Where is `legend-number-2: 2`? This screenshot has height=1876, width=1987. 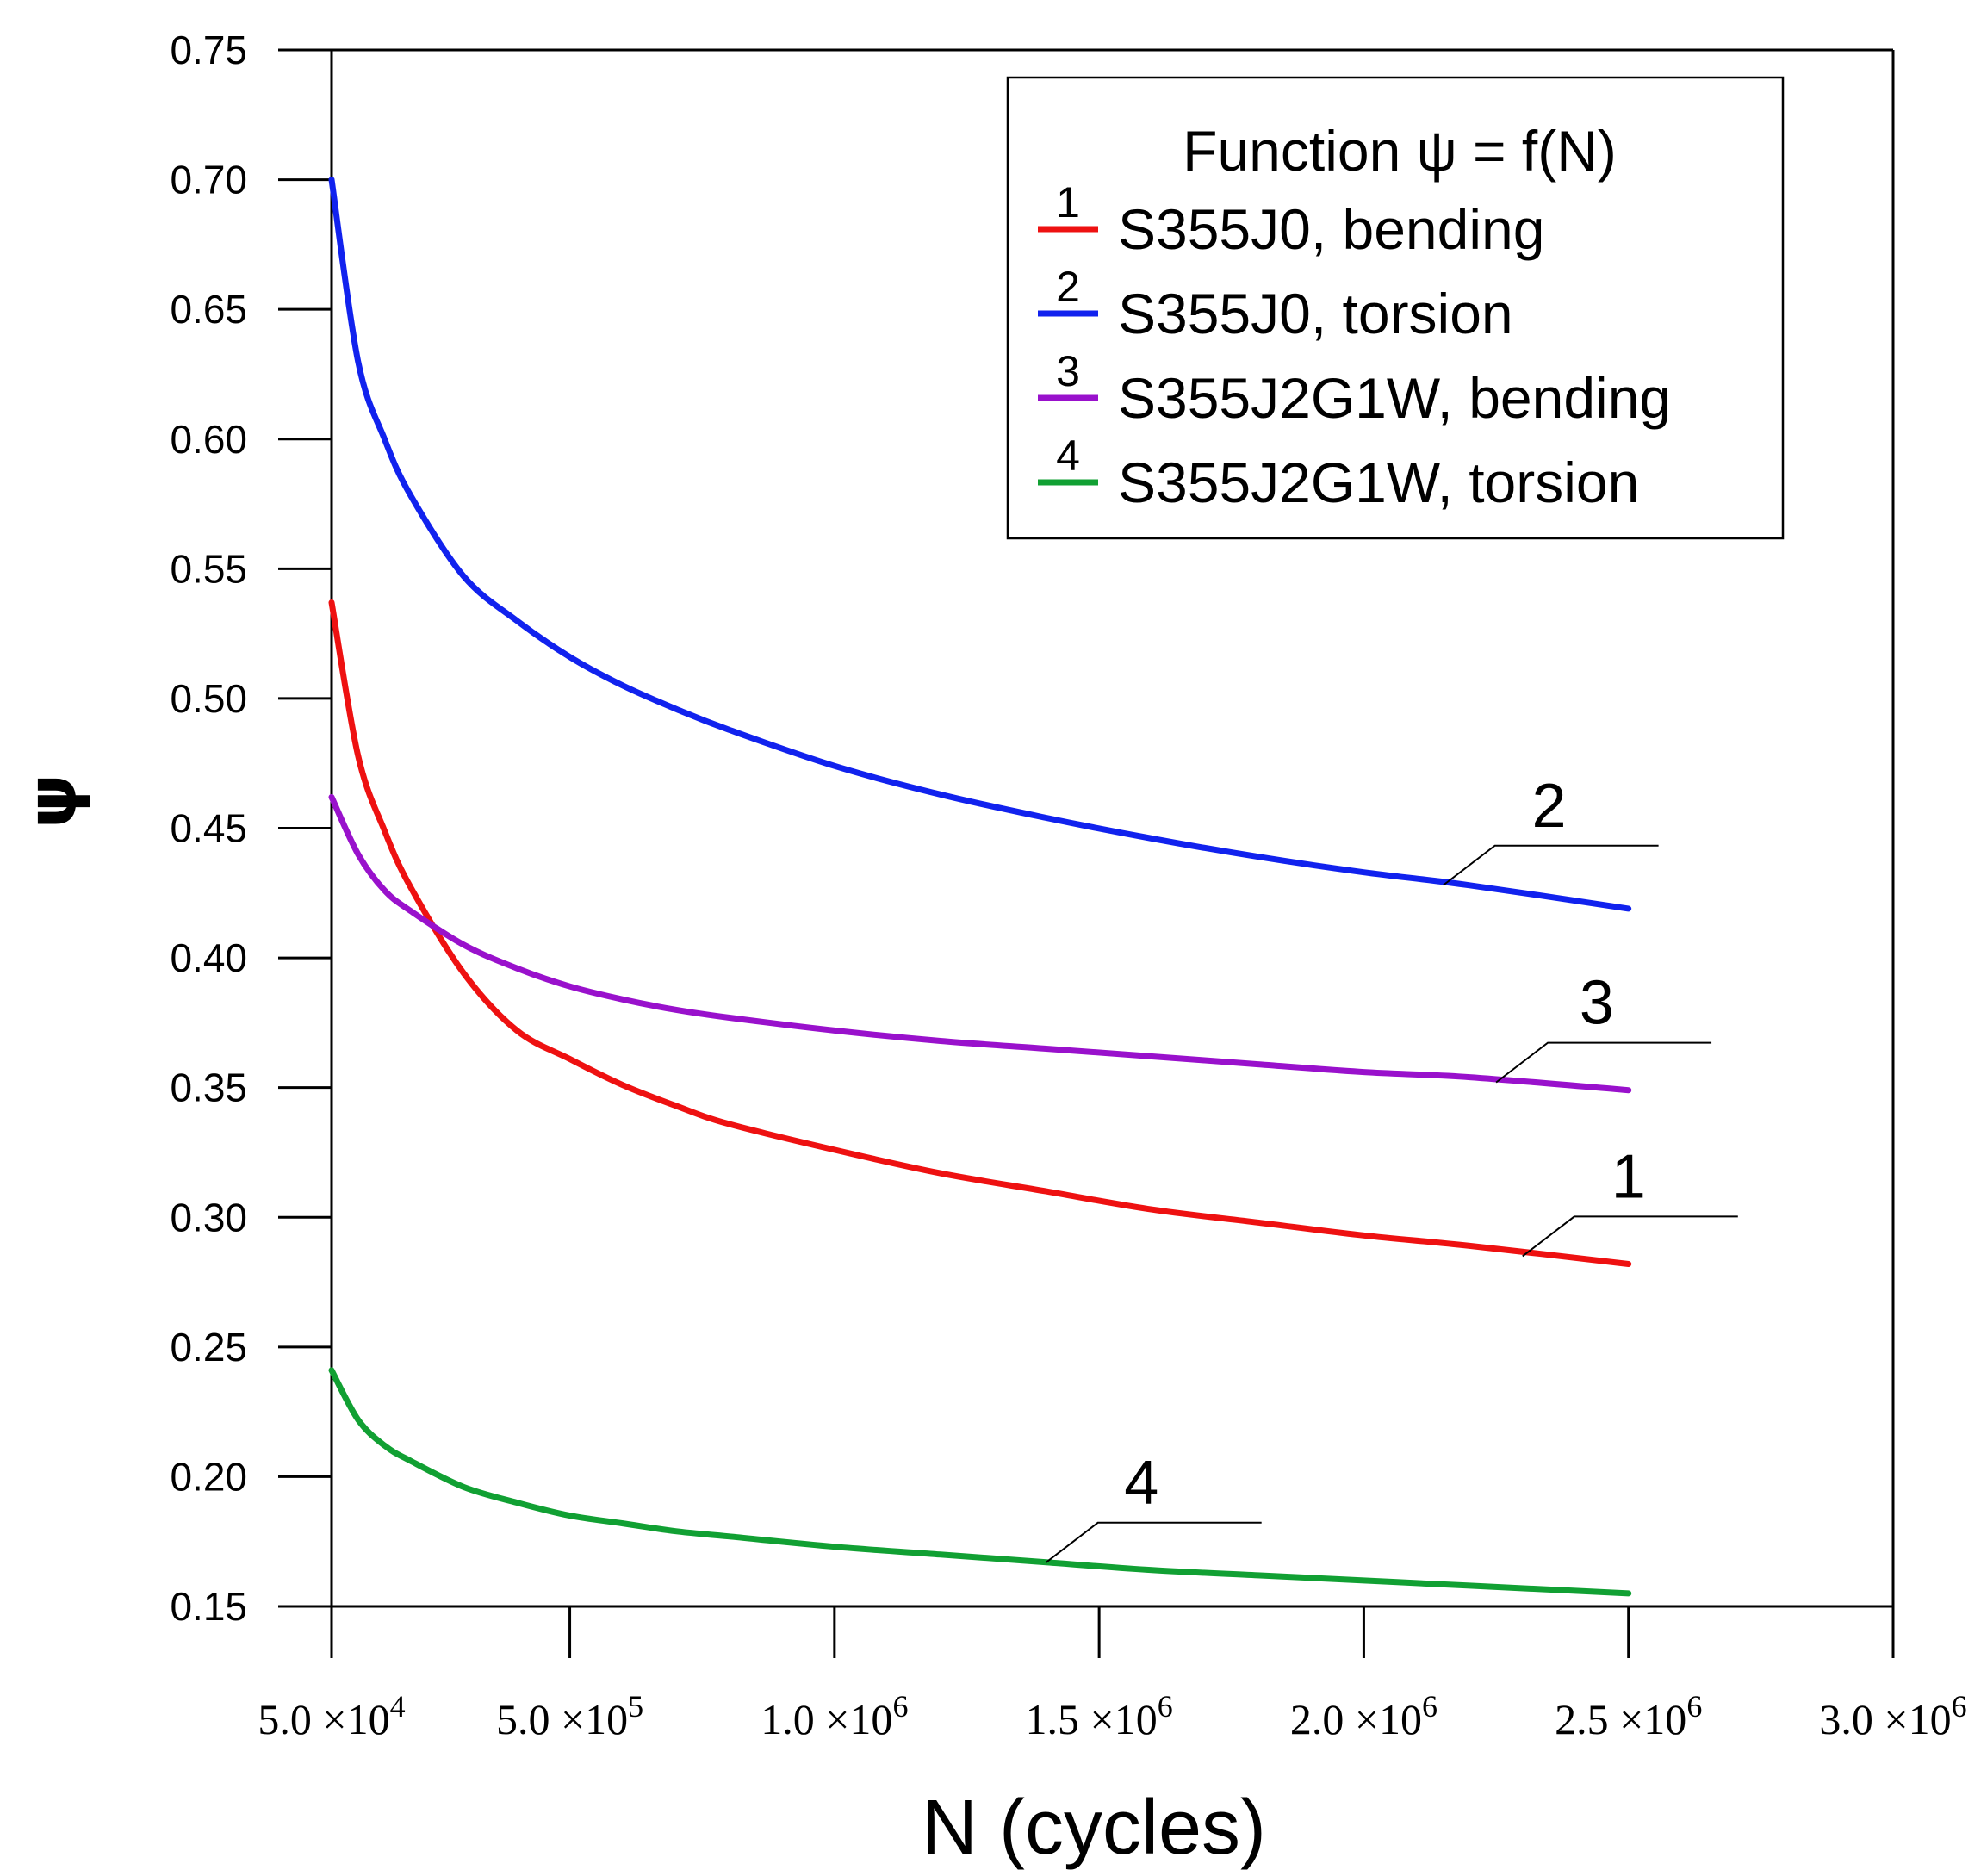 legend-number-2: 2 is located at coordinates (1068, 287).